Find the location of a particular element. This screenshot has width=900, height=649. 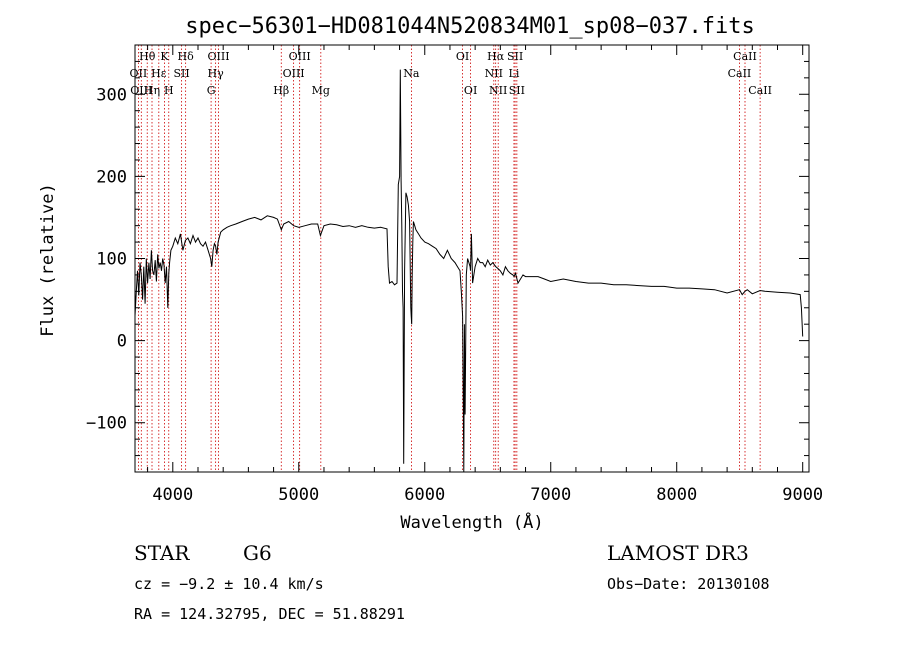

line-marker-label: Hδ is located at coordinates (186, 56).